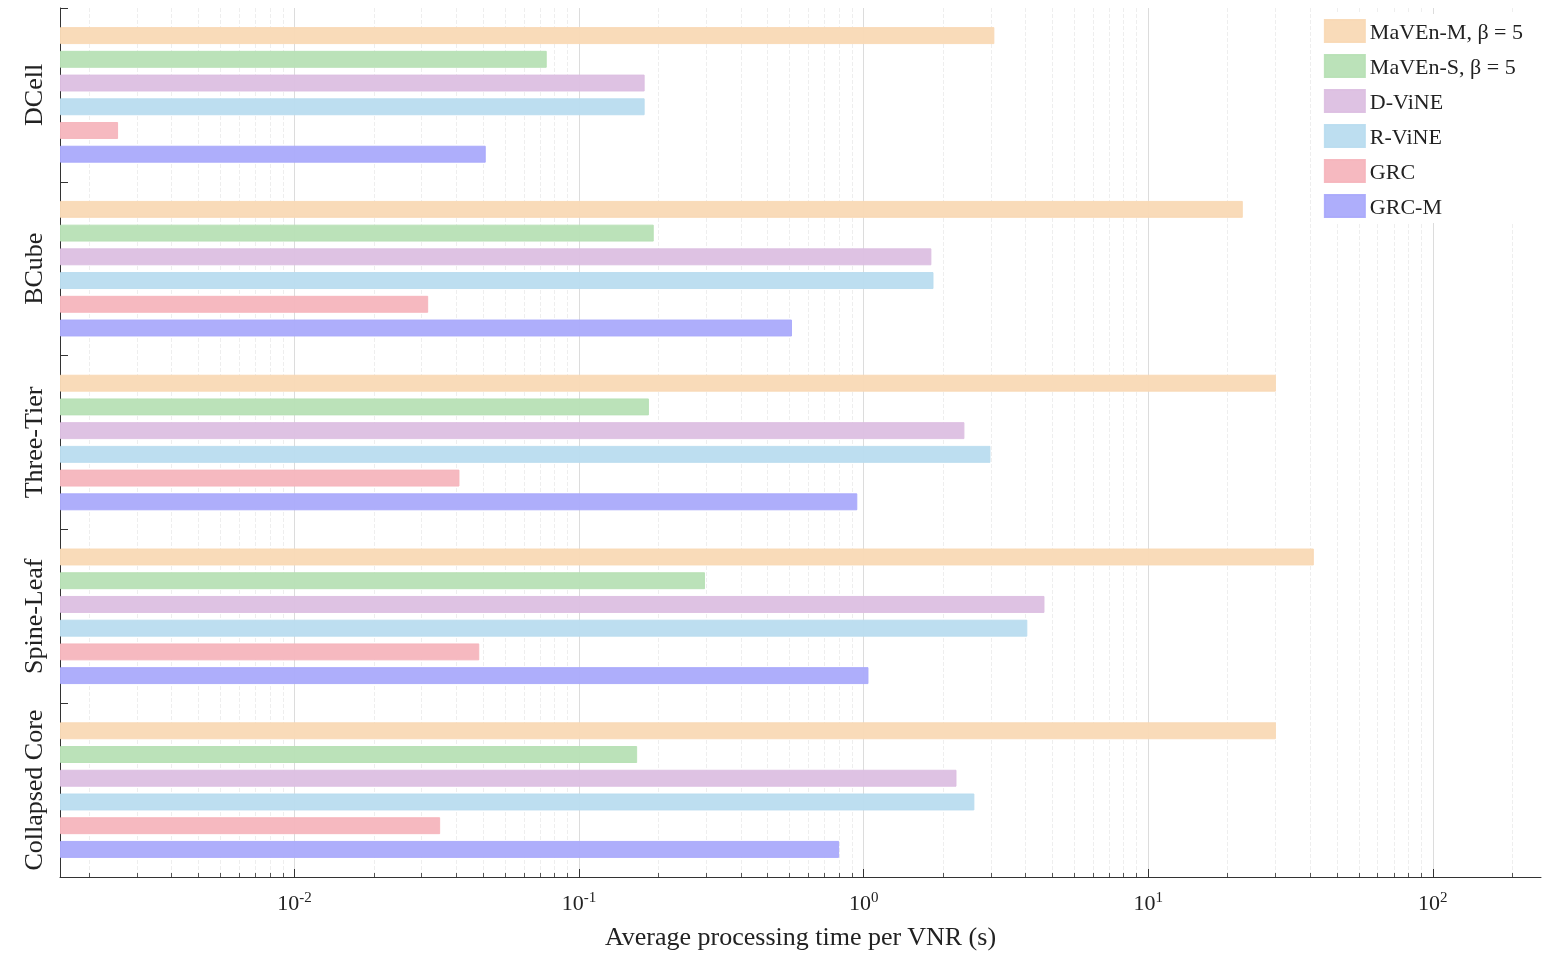 The image size is (1542, 959). Describe the element at coordinates (33, 94) in the screenshot. I see `y-tick-label: DCell` at that location.